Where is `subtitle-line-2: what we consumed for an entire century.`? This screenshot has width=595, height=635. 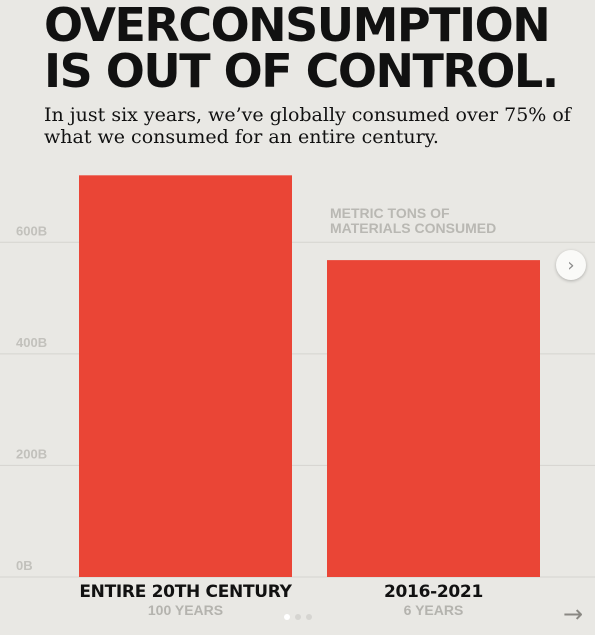
subtitle-line-2: what we consumed for an entire century. is located at coordinates (241, 137).